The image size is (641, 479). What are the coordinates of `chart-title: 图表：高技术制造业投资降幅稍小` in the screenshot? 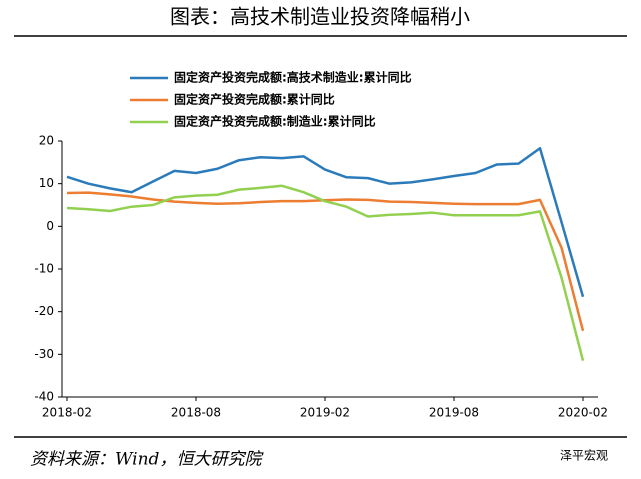 It's located at (320, 17).